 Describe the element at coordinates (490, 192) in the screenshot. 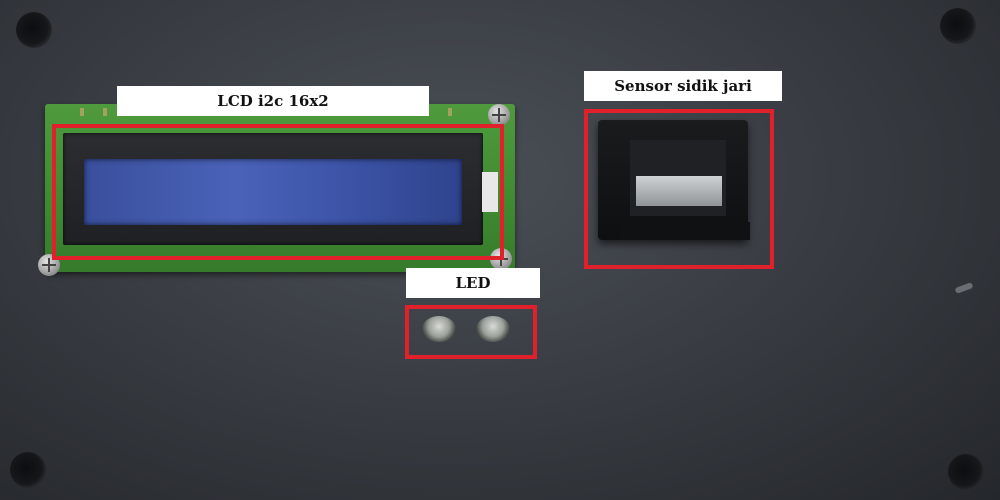

I see `lcd-connector` at that location.